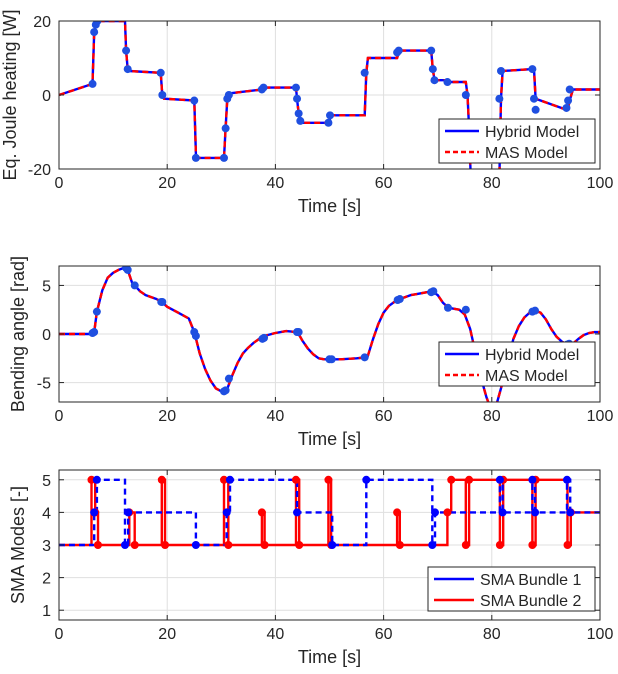 This screenshot has height=674, width=618. I want to click on legend: SMA Bundle 1 SMA Bundle 2, so click(511, 589).